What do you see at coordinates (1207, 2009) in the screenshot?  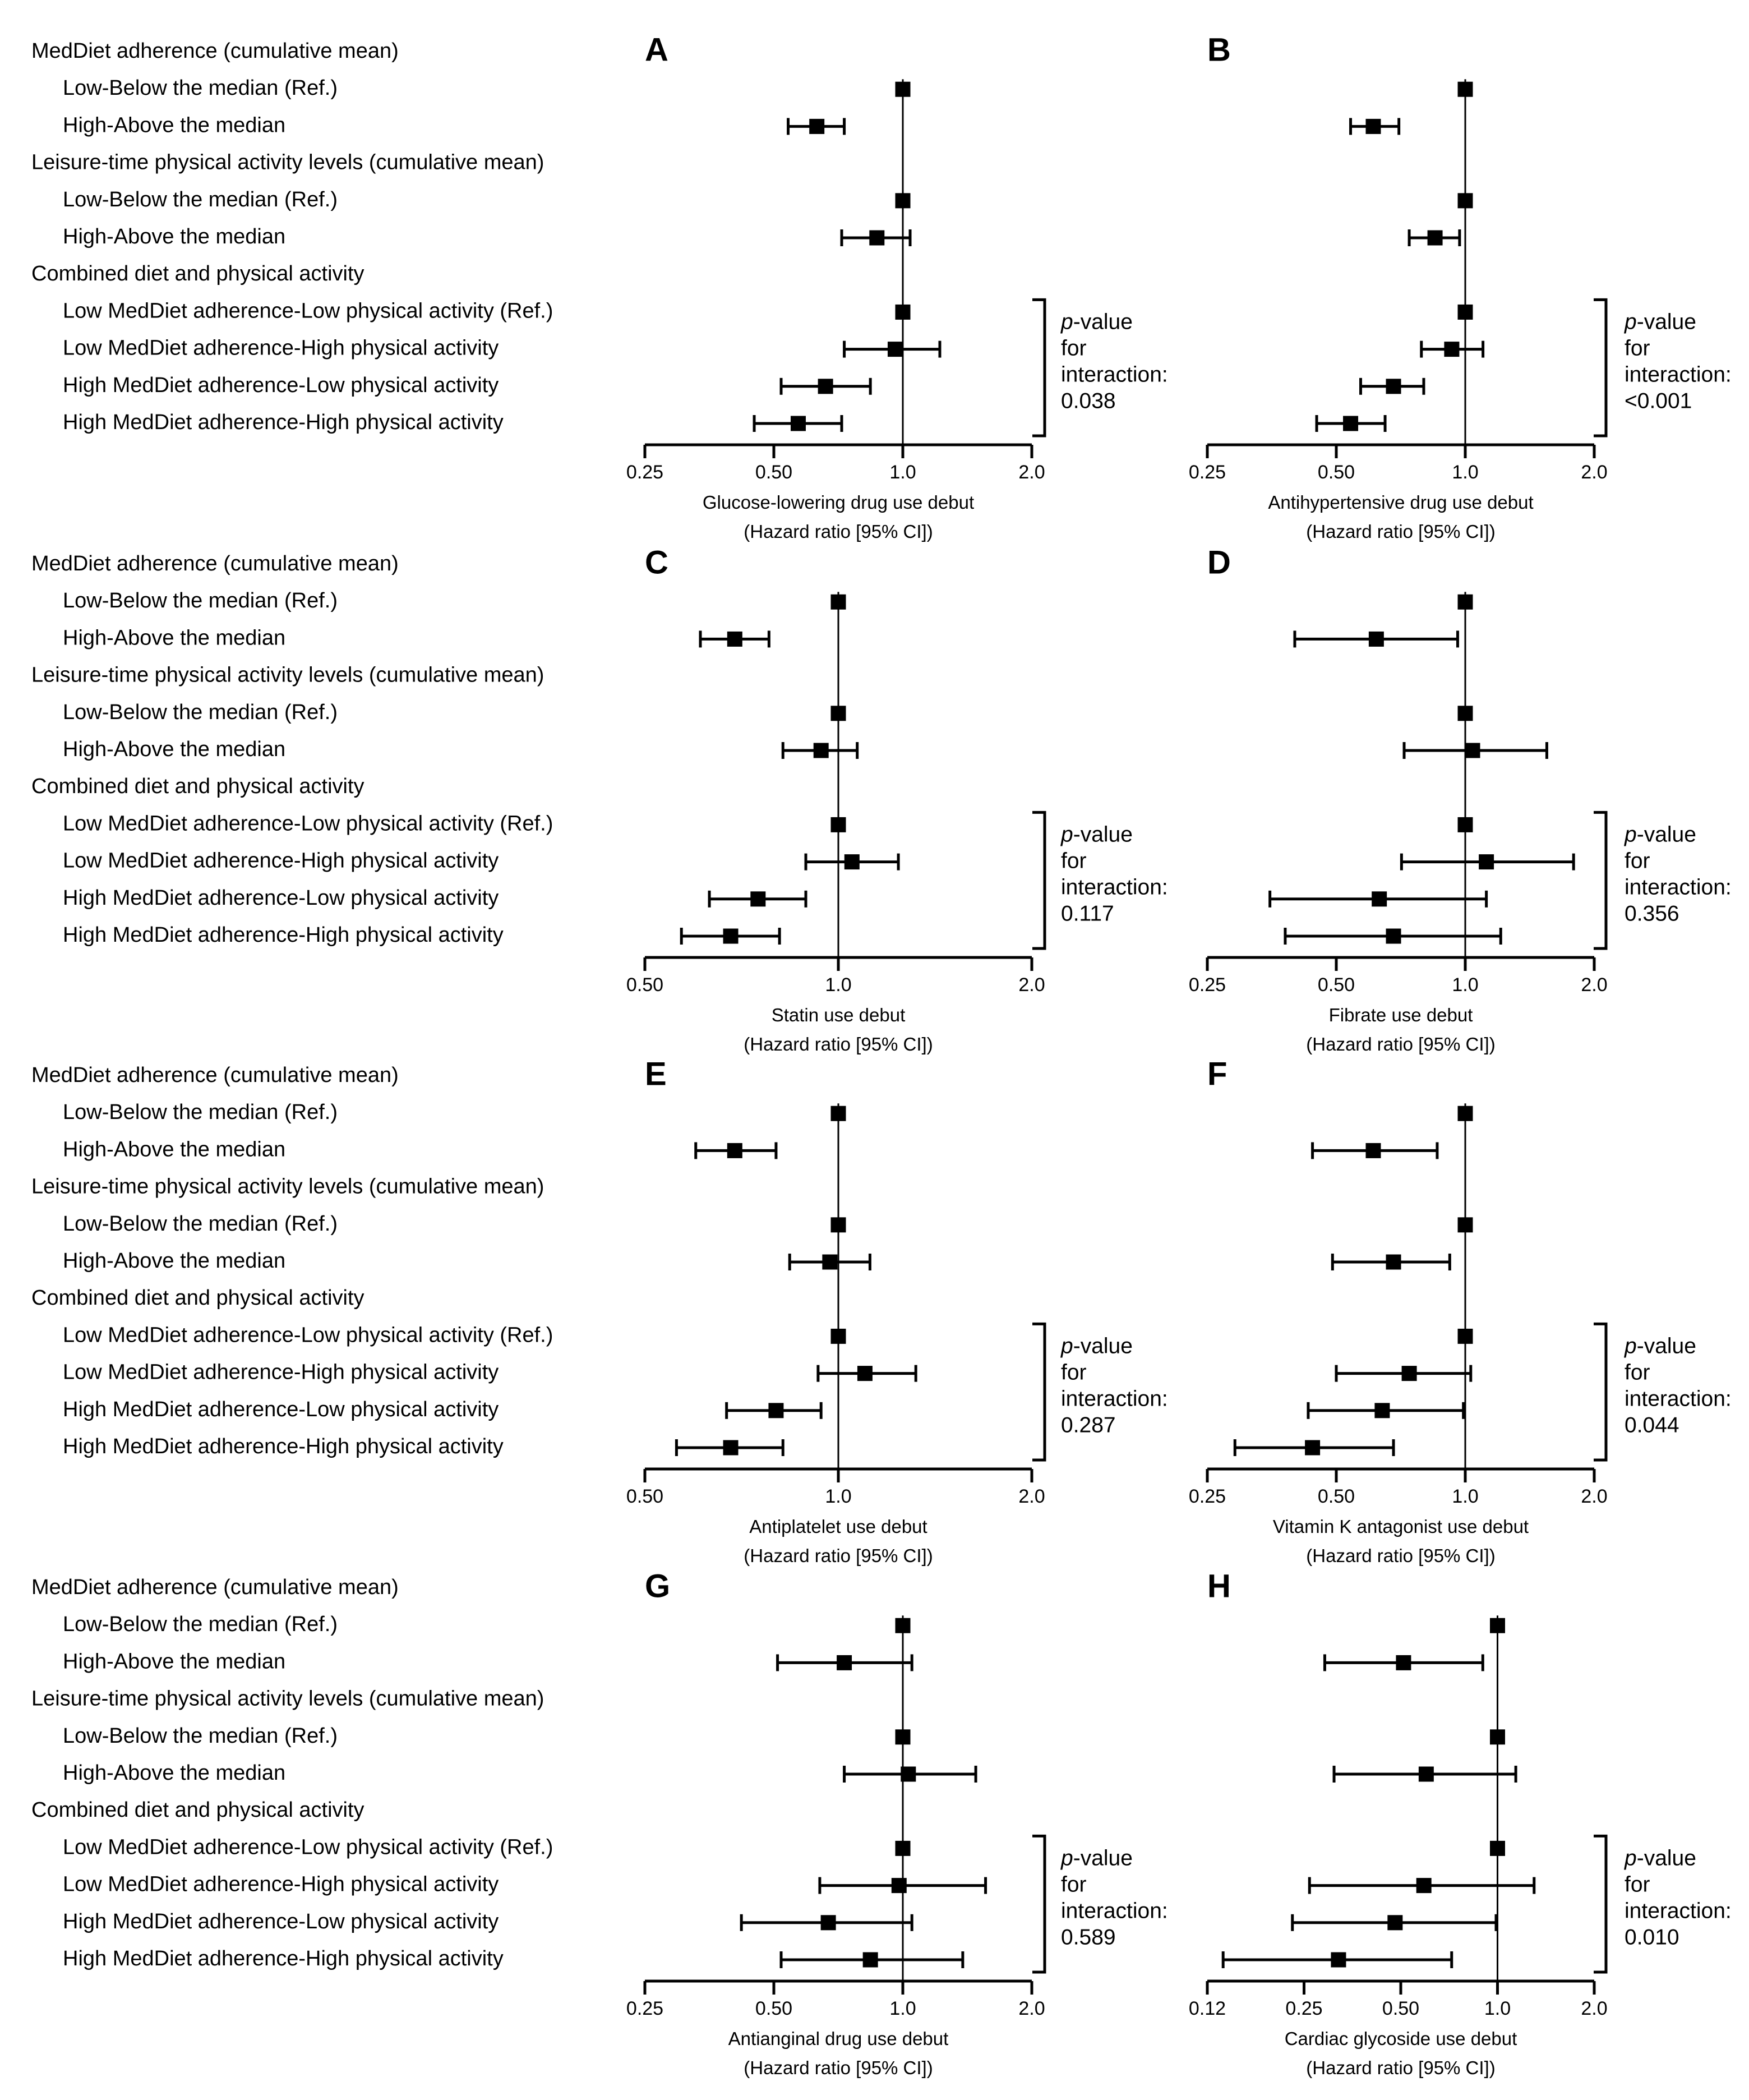 I see `x-tick-label: 0.12` at bounding box center [1207, 2009].